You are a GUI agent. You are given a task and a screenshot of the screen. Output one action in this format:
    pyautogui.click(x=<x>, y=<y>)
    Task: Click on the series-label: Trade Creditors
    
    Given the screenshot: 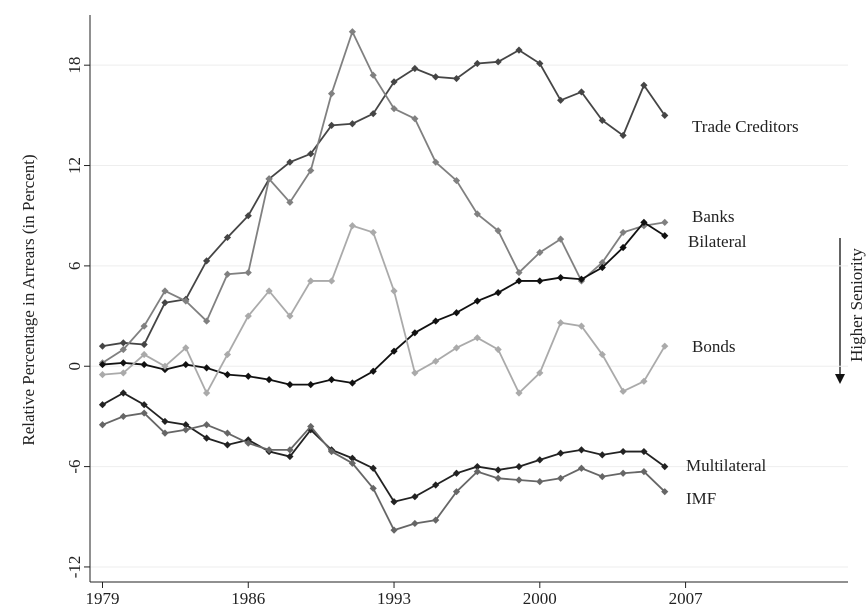 What is the action you would take?
    pyautogui.click(x=745, y=126)
    